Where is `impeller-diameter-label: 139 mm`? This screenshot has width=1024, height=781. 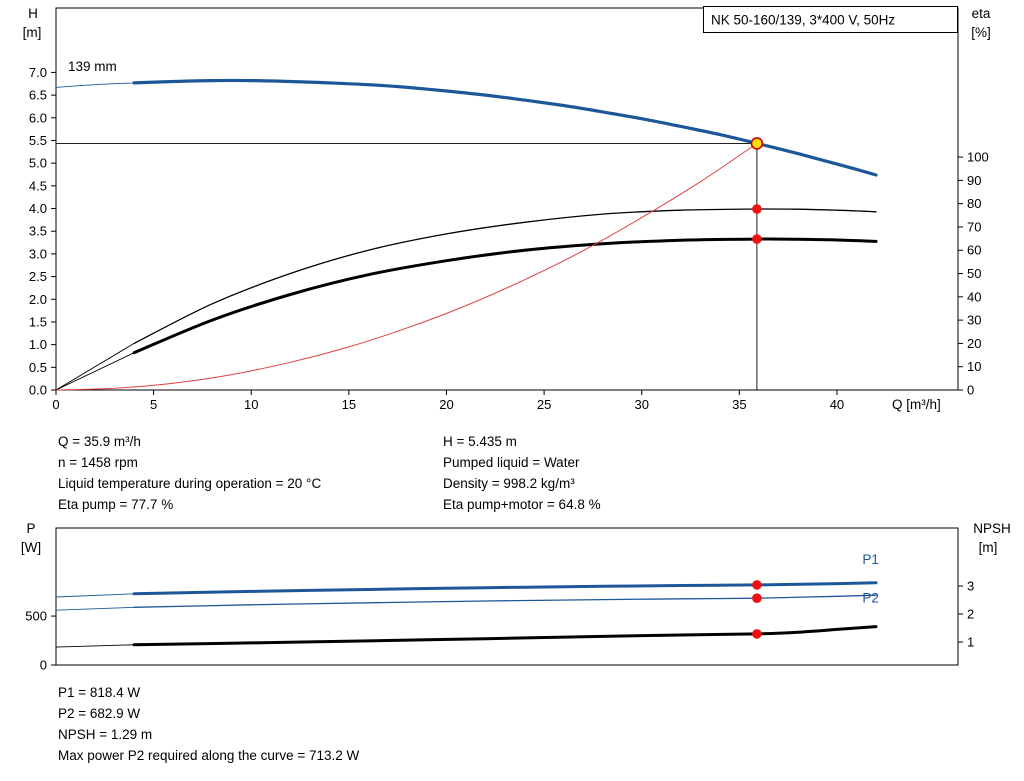 impeller-diameter-label: 139 mm is located at coordinates (92, 66).